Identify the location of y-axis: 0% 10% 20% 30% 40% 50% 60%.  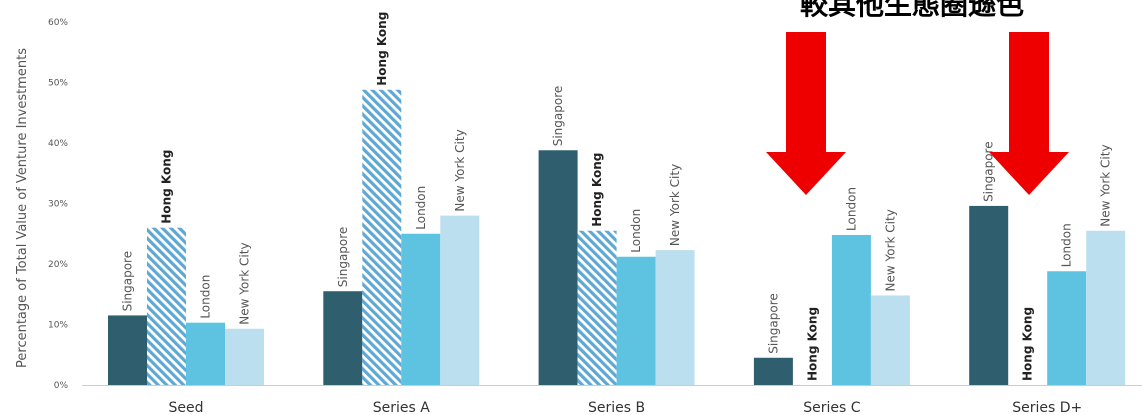
(58, 204).